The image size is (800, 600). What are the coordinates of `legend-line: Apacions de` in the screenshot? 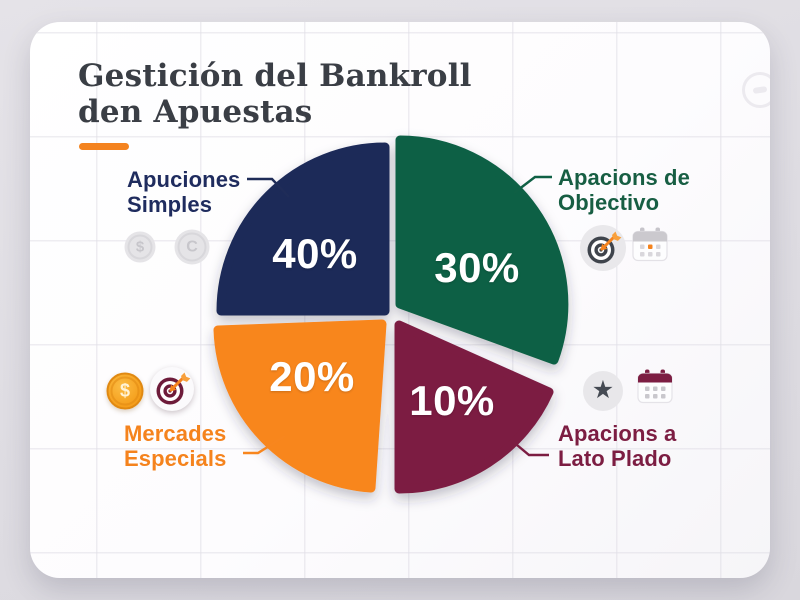 It's located at (624, 177).